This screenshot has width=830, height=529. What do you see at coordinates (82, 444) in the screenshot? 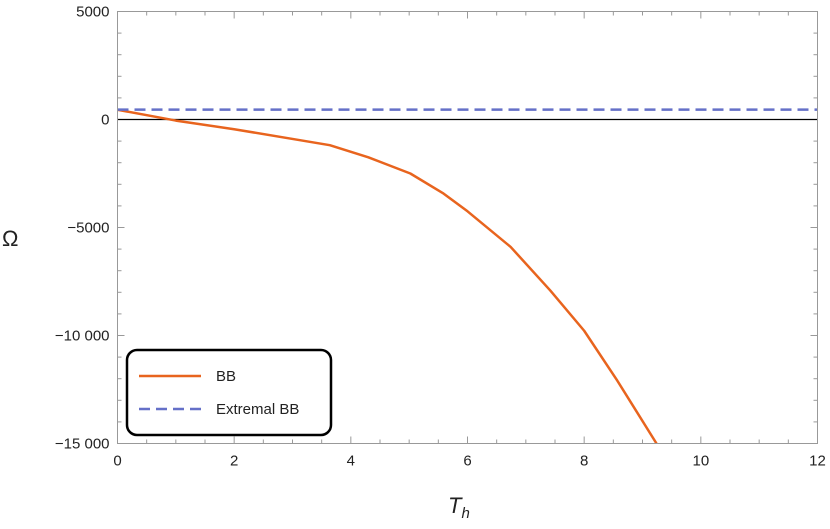
I see `y-tick-label: −15 000` at bounding box center [82, 444].